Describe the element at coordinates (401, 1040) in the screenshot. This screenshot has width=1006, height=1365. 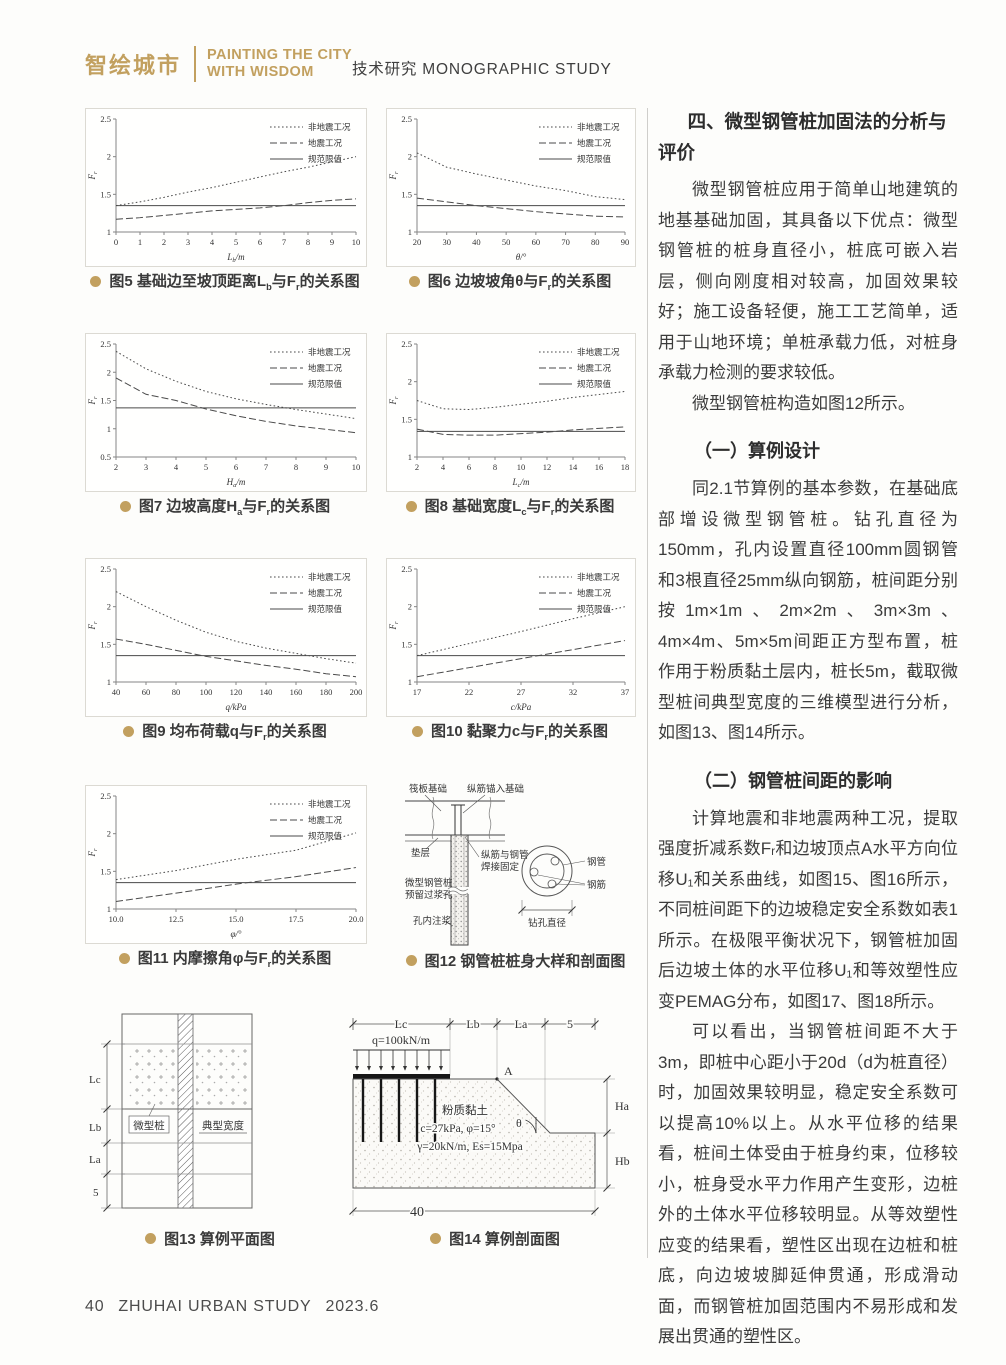
I see `load-label: q=100kN/m` at that location.